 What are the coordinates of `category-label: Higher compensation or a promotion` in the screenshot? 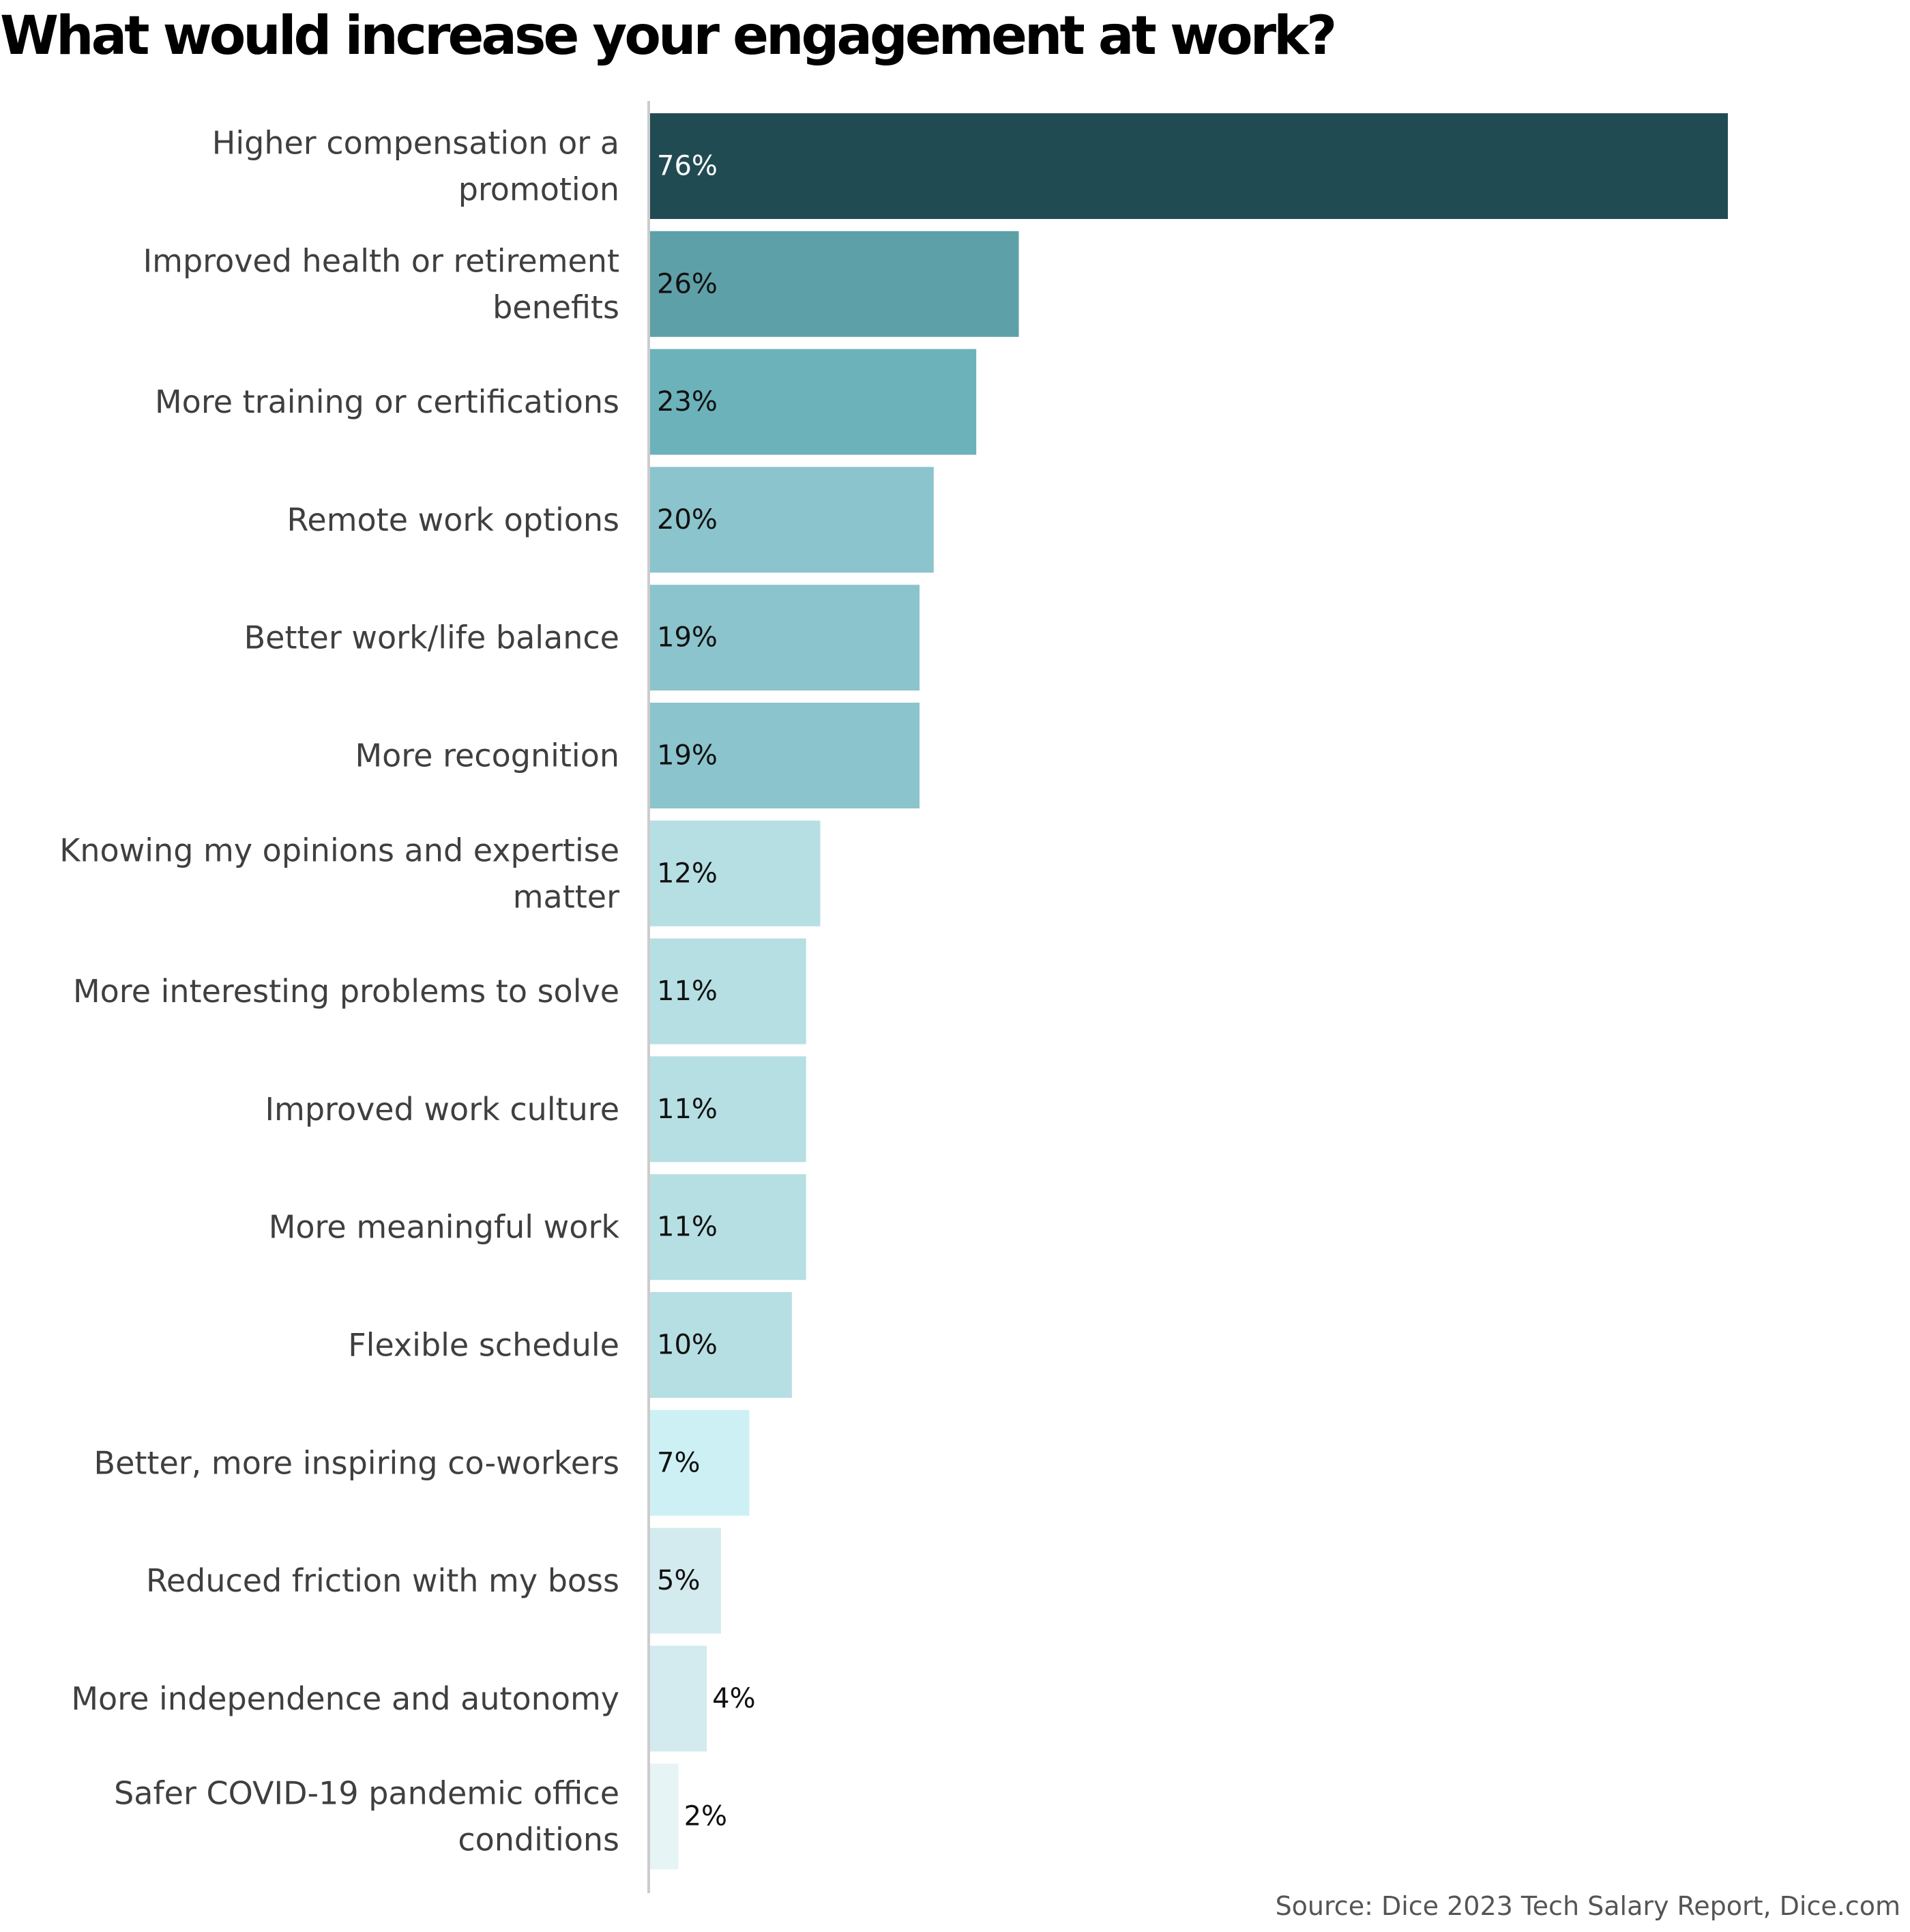 It's located at (415, 166).